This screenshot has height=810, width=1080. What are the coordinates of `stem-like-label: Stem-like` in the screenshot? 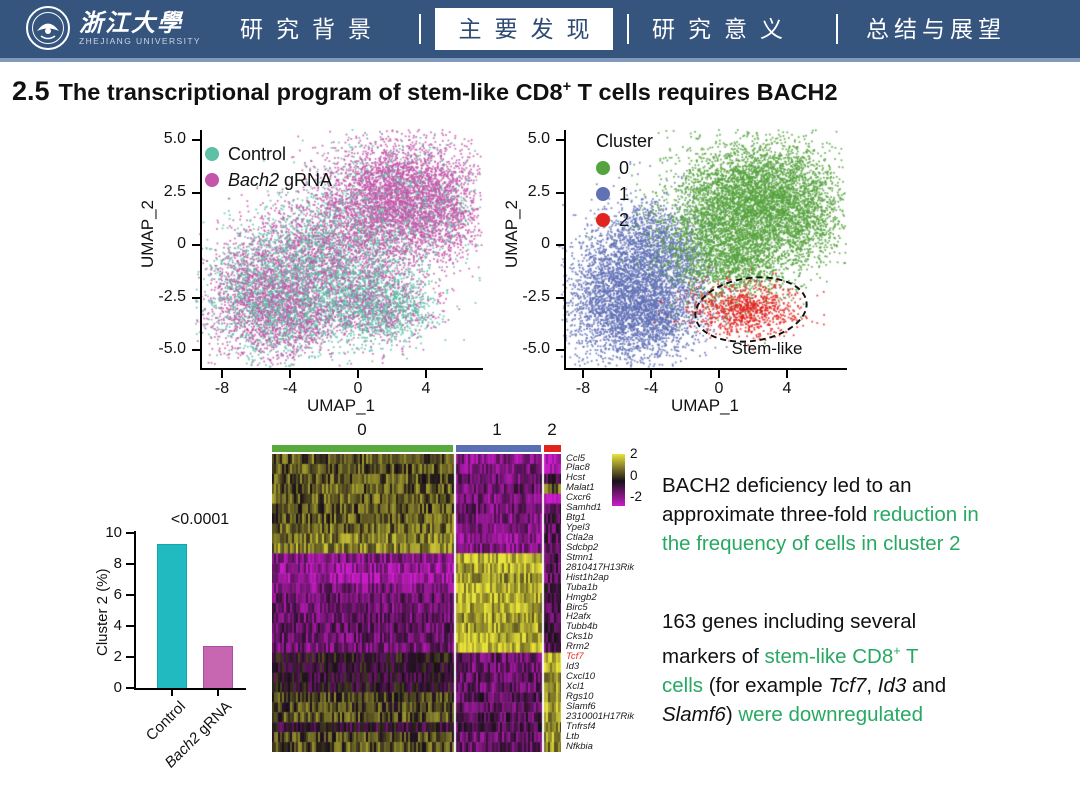 It's located at (767, 348).